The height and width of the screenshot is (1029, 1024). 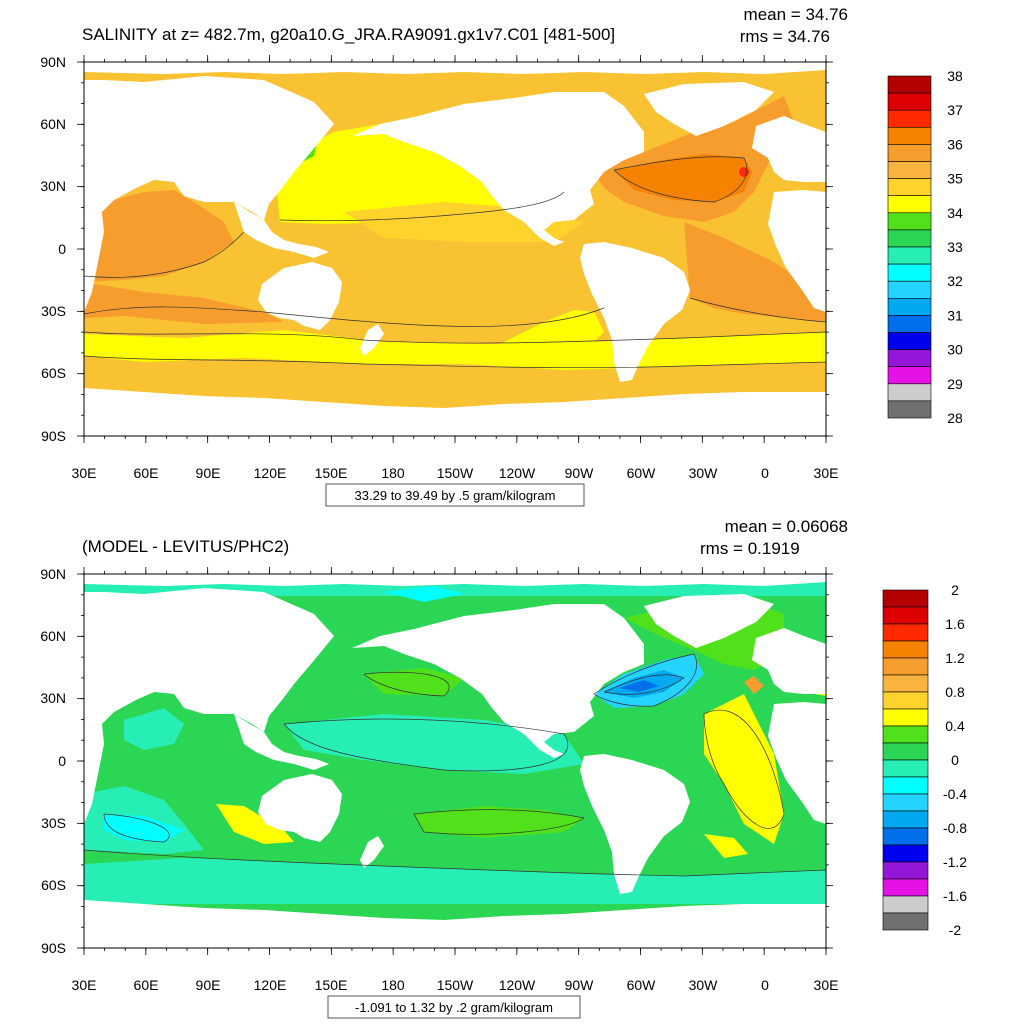 I want to click on colorbar-label: -0.4, so click(x=955, y=794).